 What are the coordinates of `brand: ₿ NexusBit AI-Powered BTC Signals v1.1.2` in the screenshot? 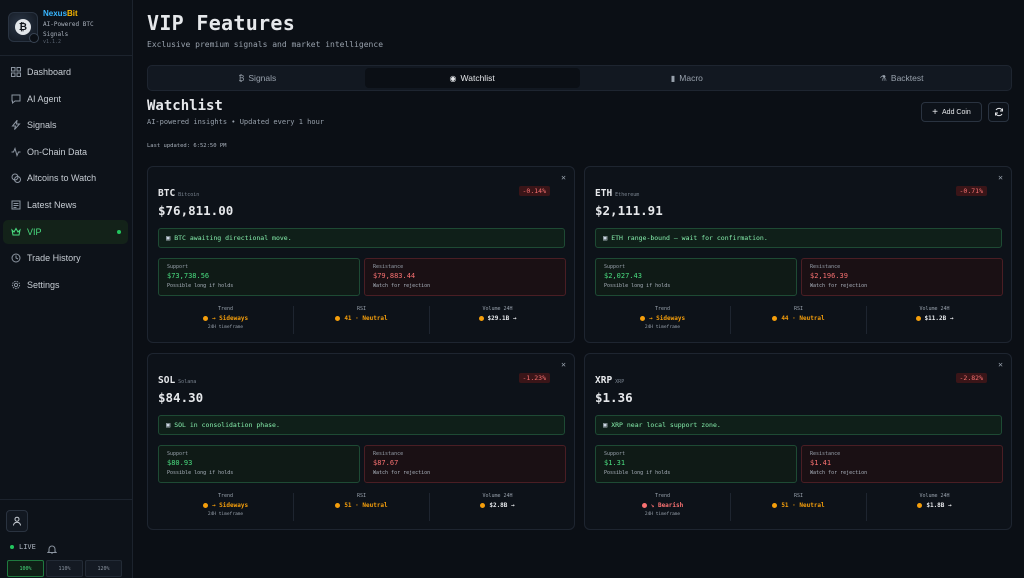 It's located at (68, 29).